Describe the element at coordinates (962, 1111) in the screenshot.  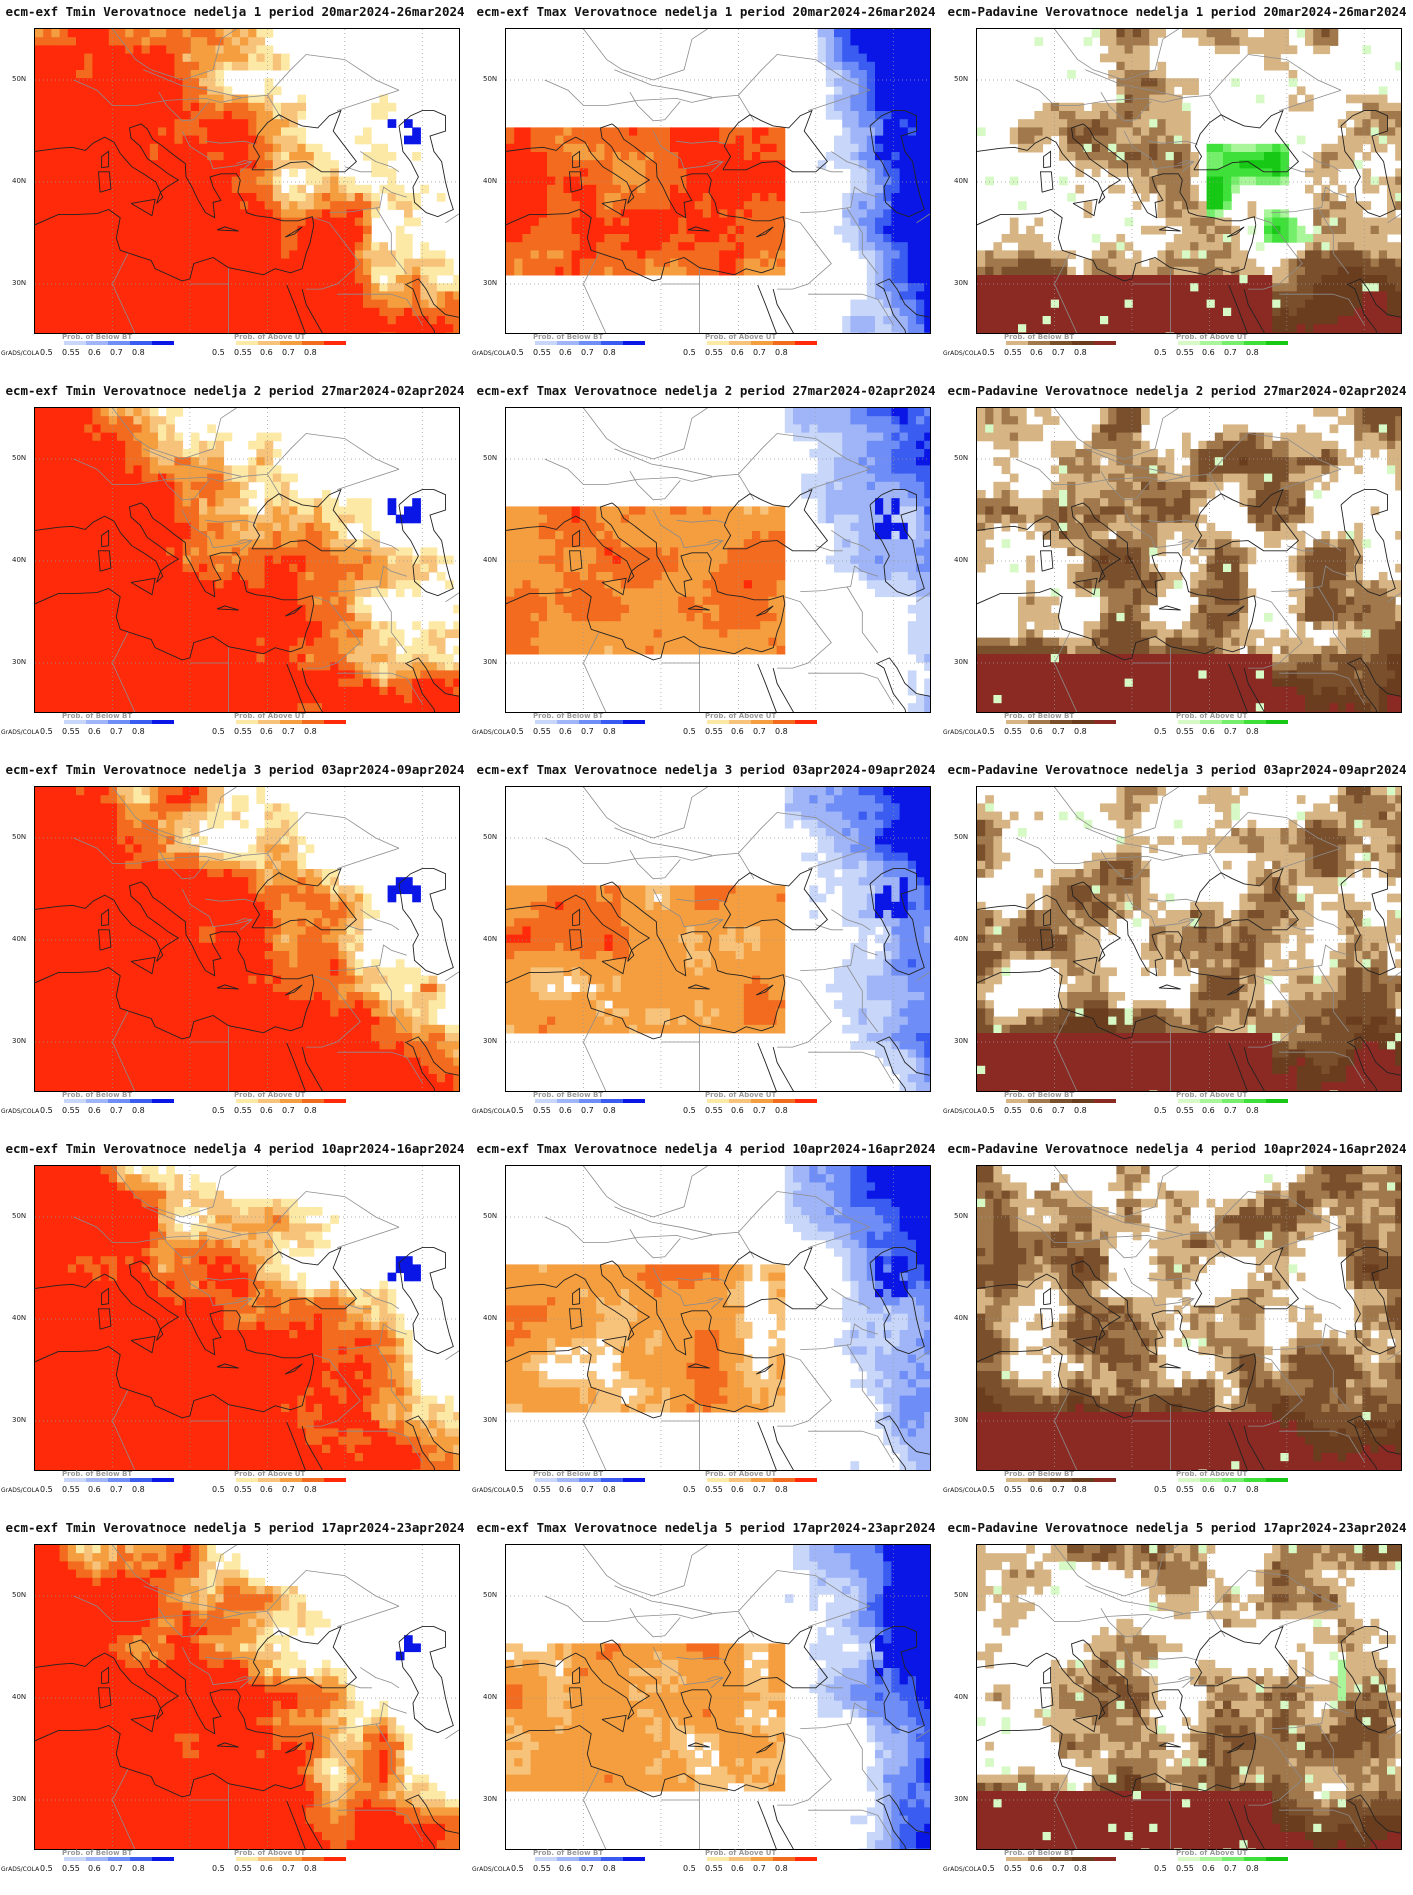
I see `grads-credit: GrADS/COLA` at that location.